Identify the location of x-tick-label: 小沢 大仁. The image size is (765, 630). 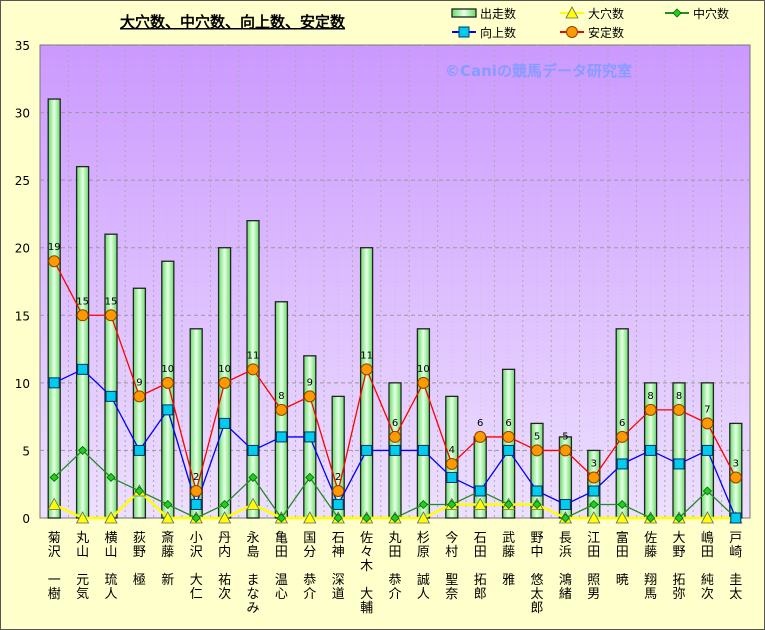
(196, 566).